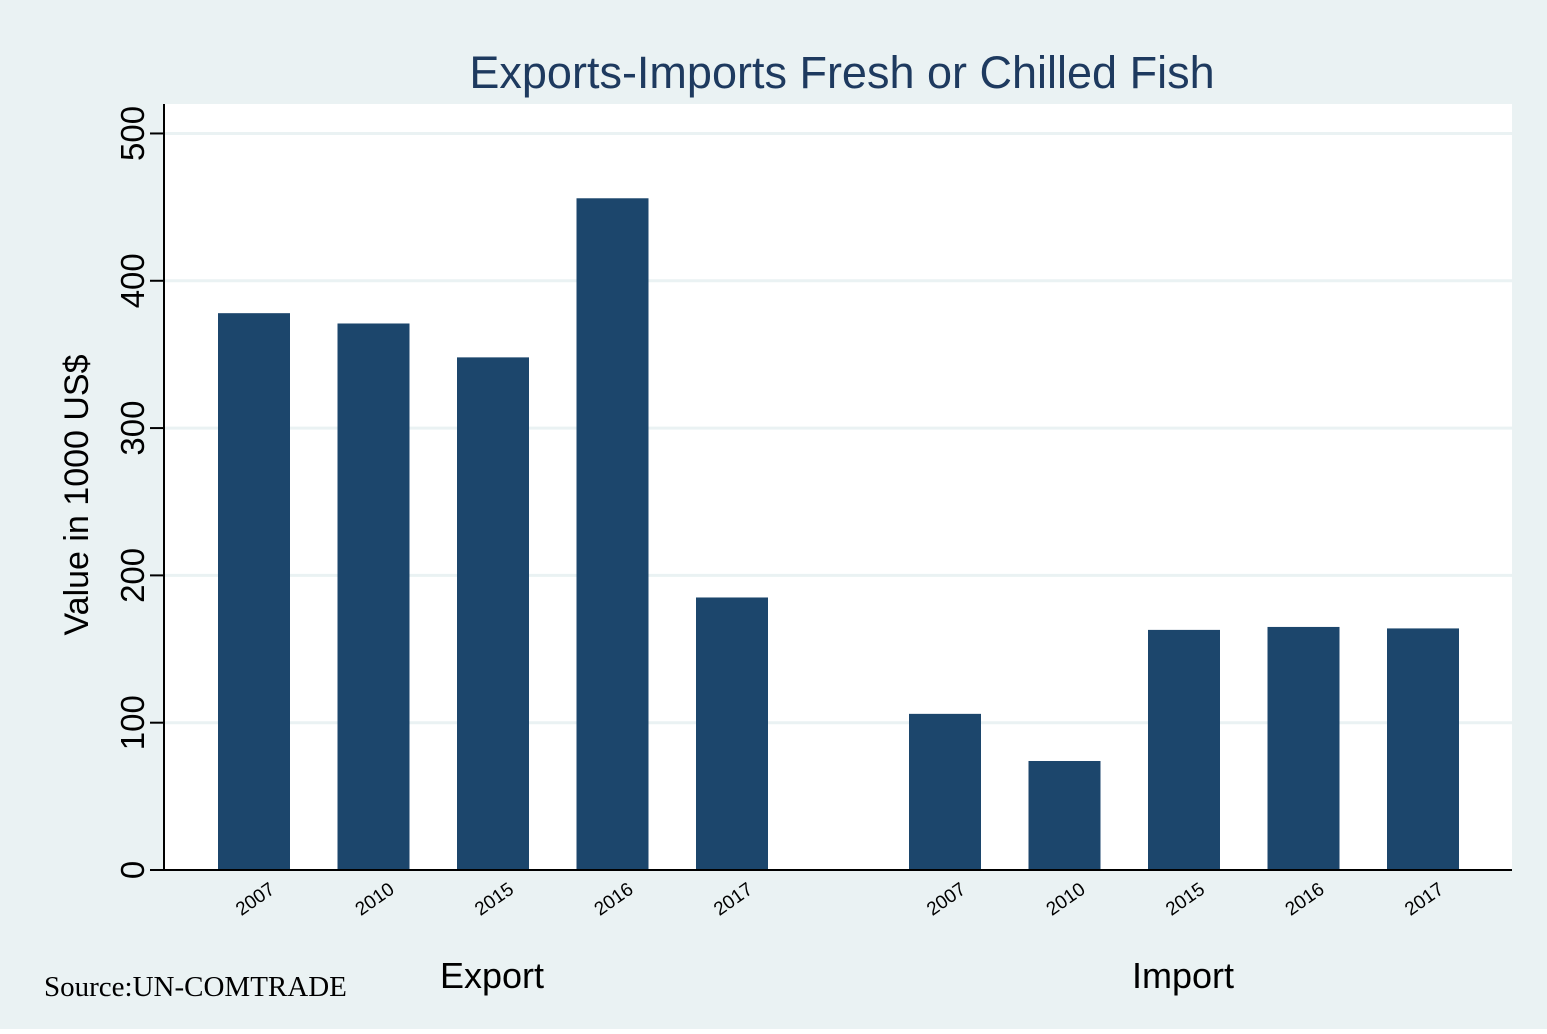  Describe the element at coordinates (841, 72) in the screenshot. I see `chart-title: Exports-Imports Fresh or Chilled Fish` at that location.